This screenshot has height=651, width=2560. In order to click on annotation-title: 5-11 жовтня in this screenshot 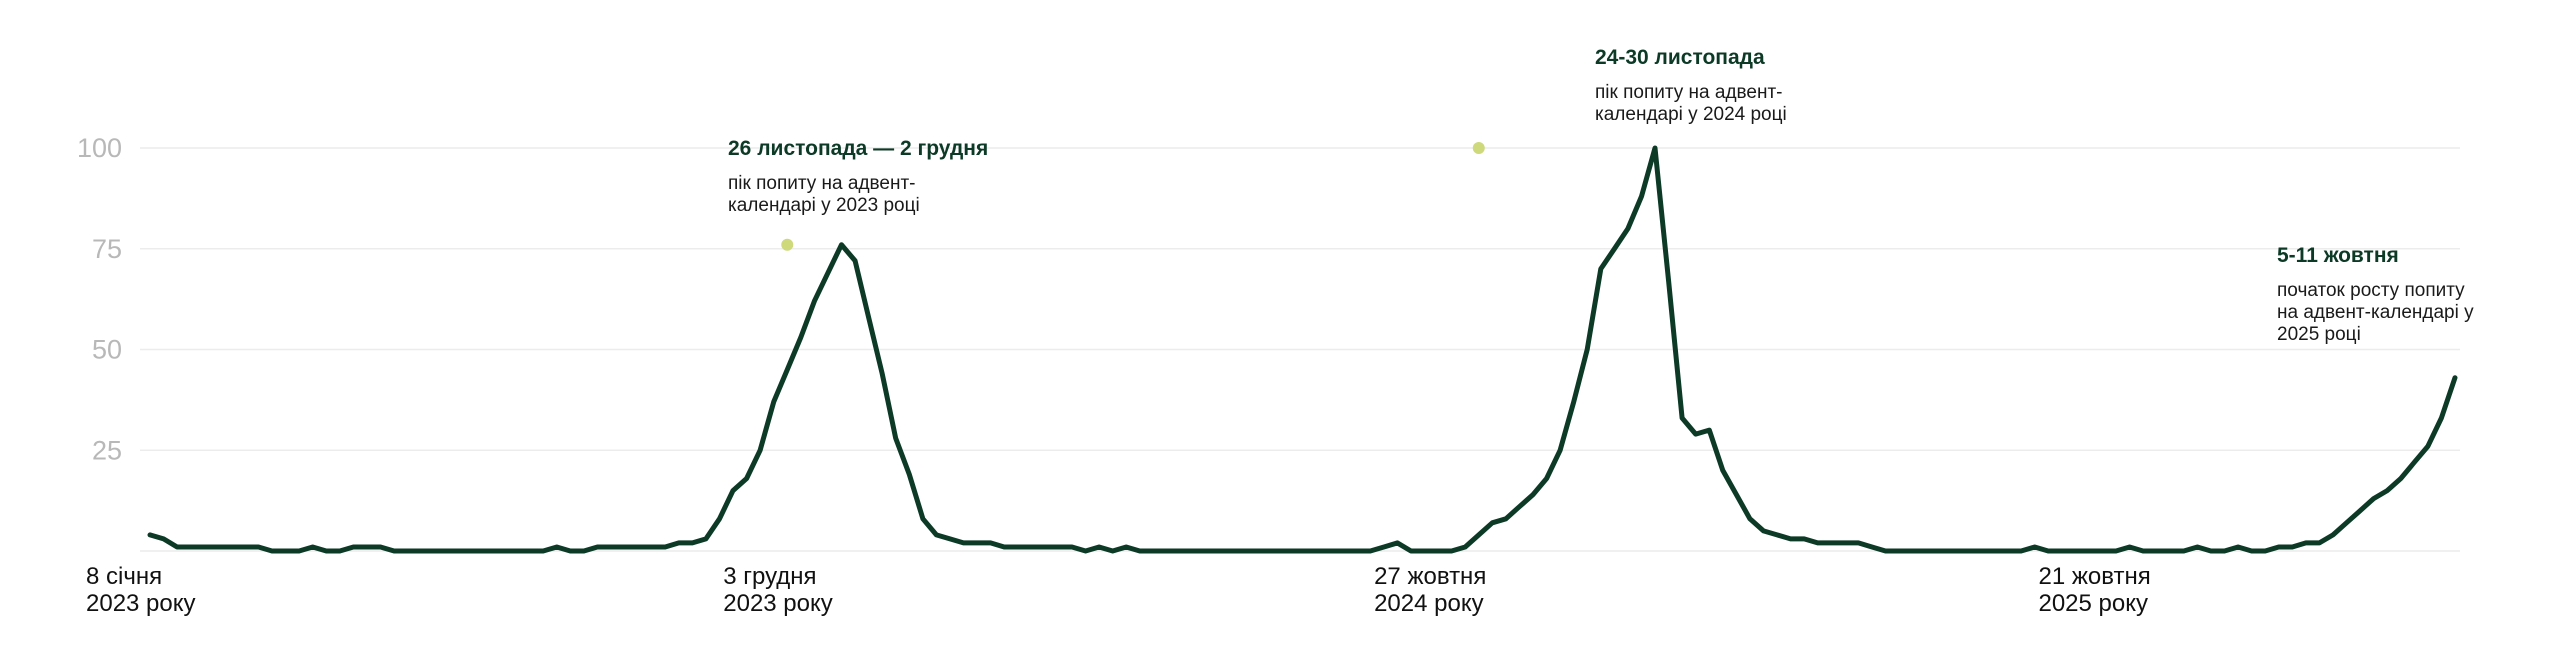, I will do `click(2338, 255)`.